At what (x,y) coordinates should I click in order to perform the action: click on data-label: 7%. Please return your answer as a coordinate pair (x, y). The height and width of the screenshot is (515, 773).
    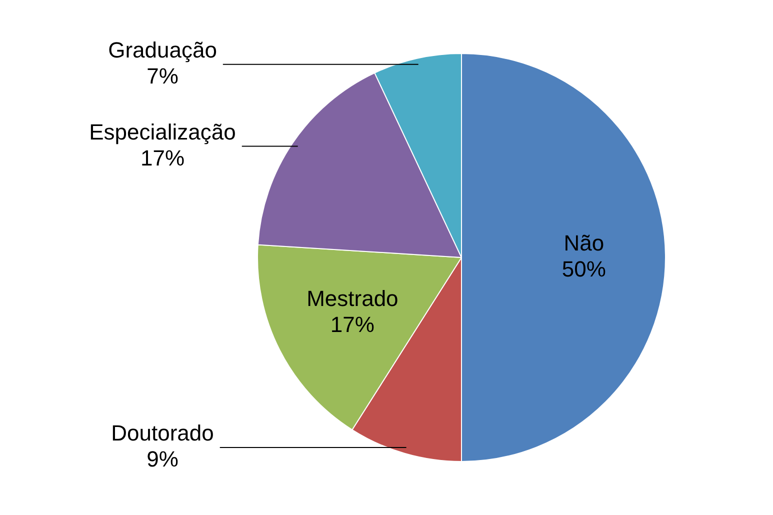
    Looking at the image, I should click on (162, 75).